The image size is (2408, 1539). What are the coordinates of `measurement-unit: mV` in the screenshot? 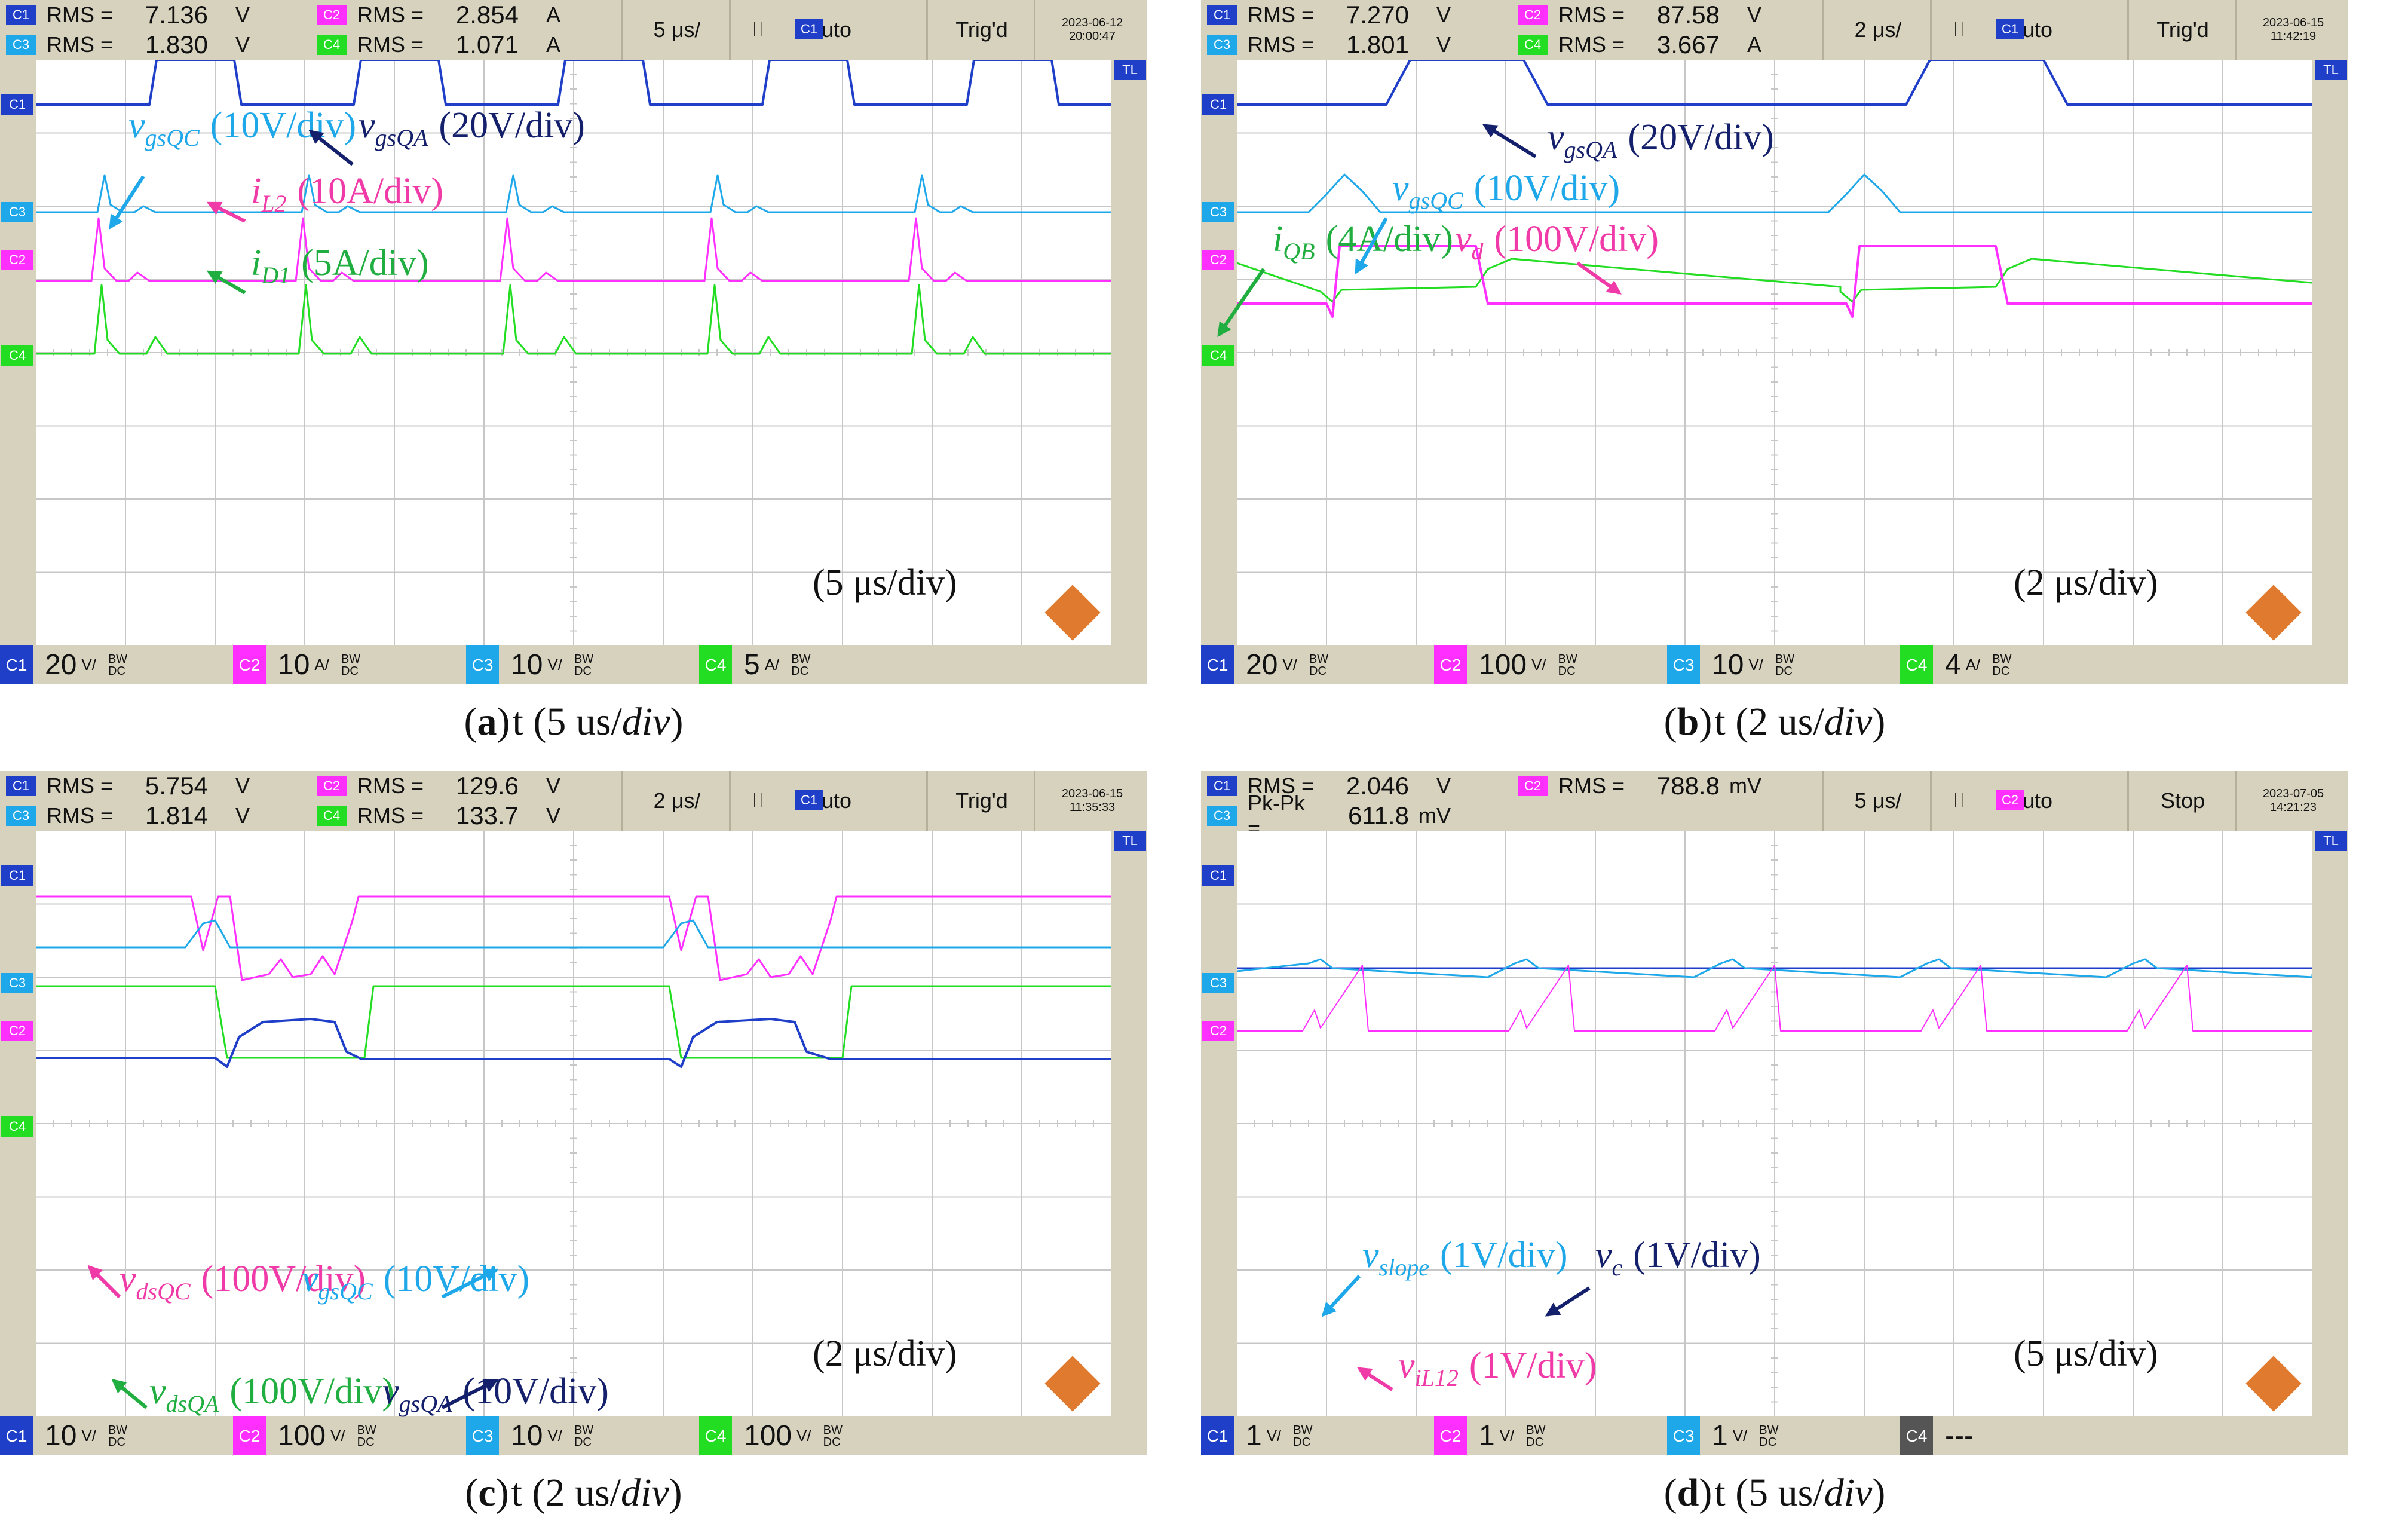 It's located at (1745, 785).